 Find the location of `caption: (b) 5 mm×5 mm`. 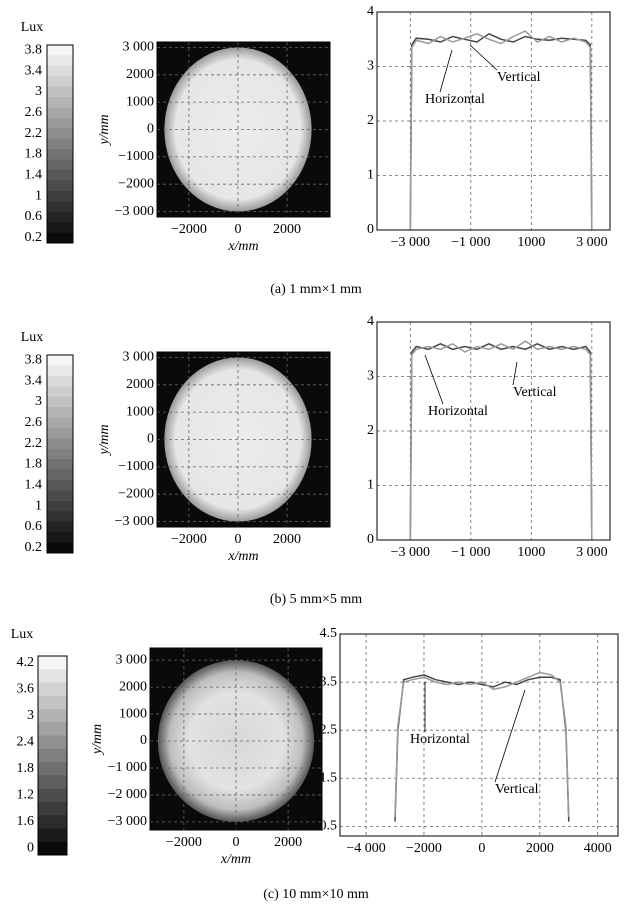

caption: (b) 5 mm×5 mm is located at coordinates (316, 599).